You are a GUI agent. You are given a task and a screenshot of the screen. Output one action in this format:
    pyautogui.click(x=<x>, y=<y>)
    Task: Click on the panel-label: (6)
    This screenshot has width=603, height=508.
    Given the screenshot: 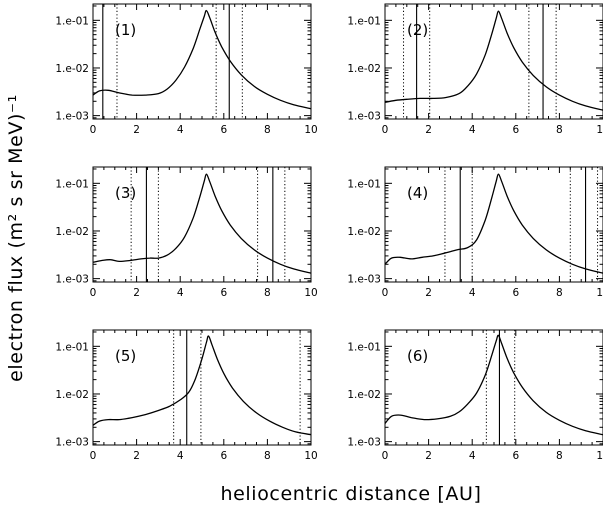 What is the action you would take?
    pyautogui.click(x=417, y=356)
    